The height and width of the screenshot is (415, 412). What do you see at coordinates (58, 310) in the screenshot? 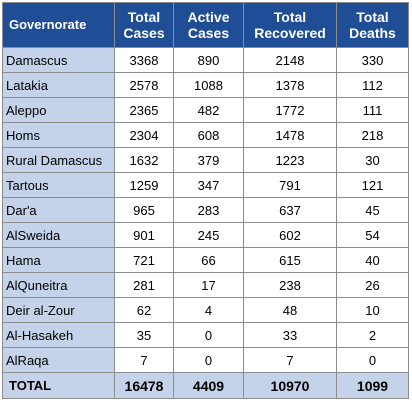
I see `governorate-cell: Deir al-Zour` at bounding box center [58, 310].